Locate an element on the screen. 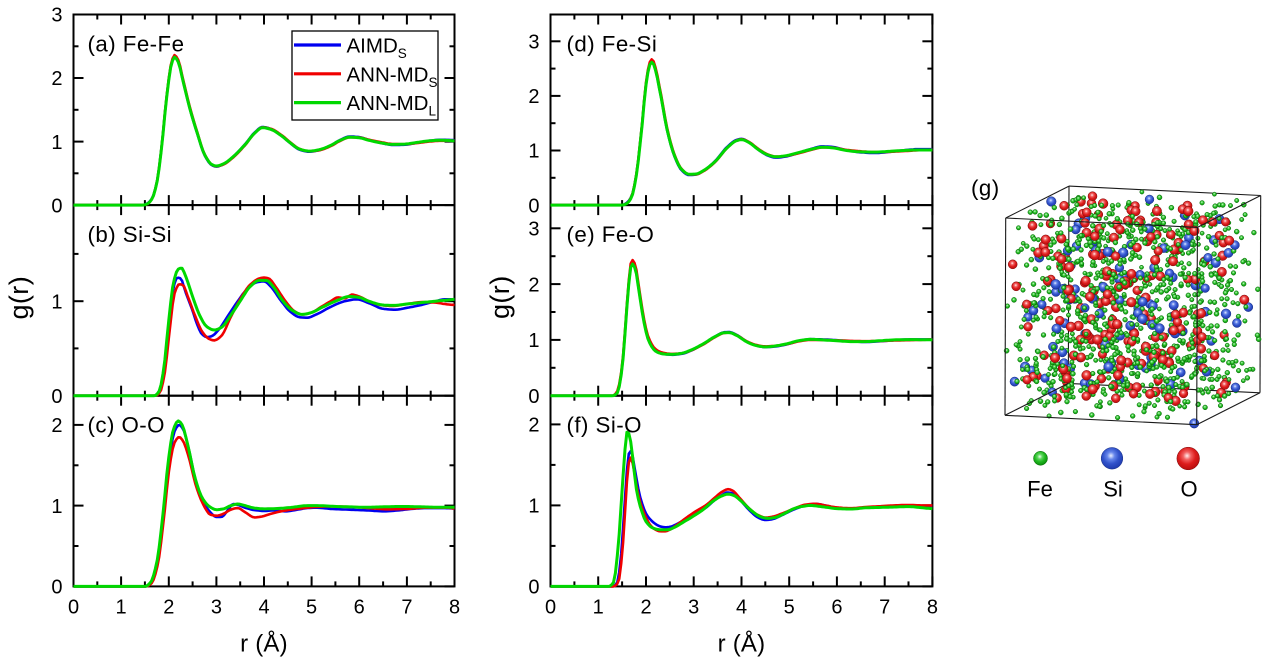  svg-text: Si is located at coordinates (1113, 489).